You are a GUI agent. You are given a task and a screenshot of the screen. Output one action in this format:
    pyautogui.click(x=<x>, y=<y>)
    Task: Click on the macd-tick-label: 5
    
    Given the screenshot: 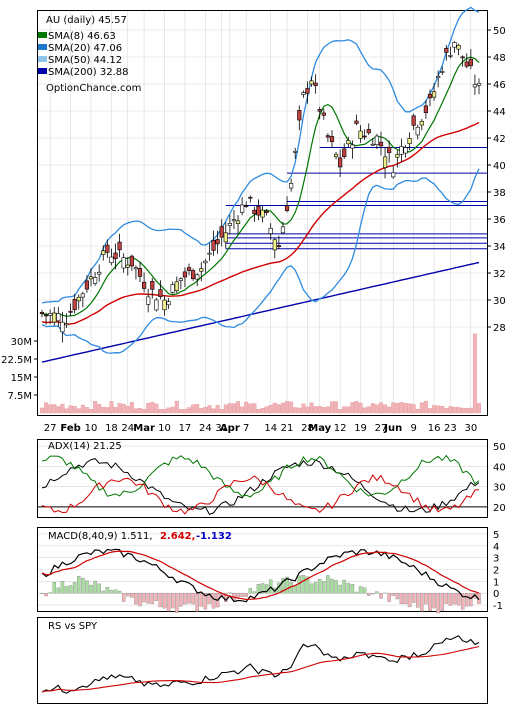 What is the action you would take?
    pyautogui.click(x=496, y=535)
    